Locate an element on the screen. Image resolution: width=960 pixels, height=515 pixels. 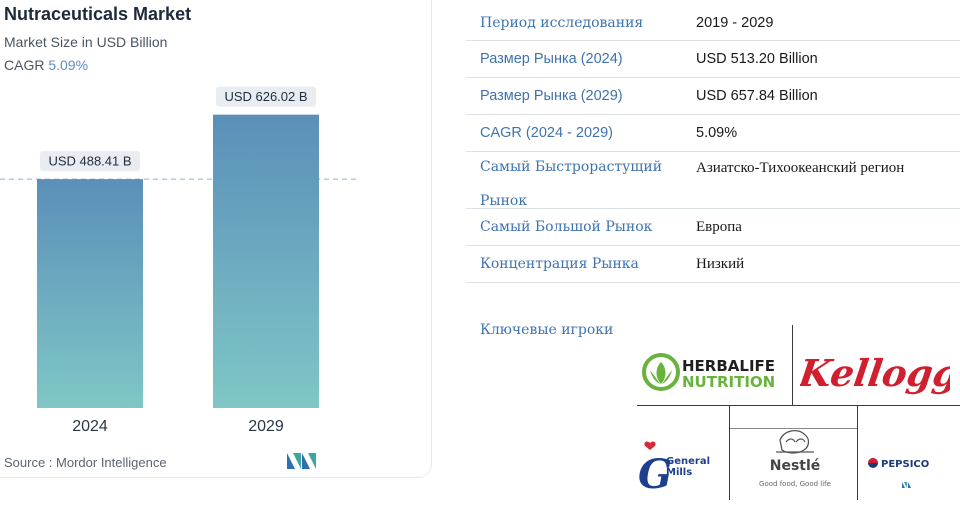
data-label: USD 626.02 B is located at coordinates (265, 96).